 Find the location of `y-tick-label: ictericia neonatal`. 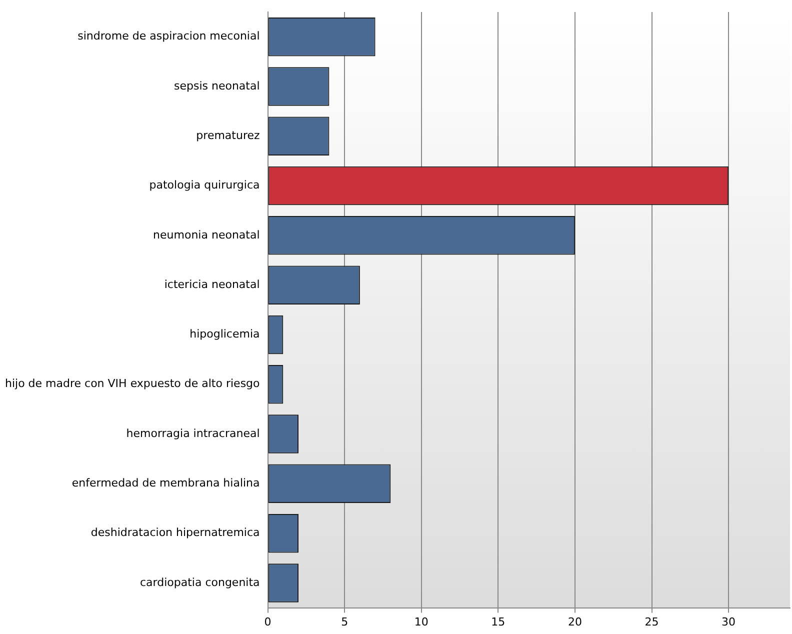

y-tick-label: ictericia neonatal is located at coordinates (212, 284).